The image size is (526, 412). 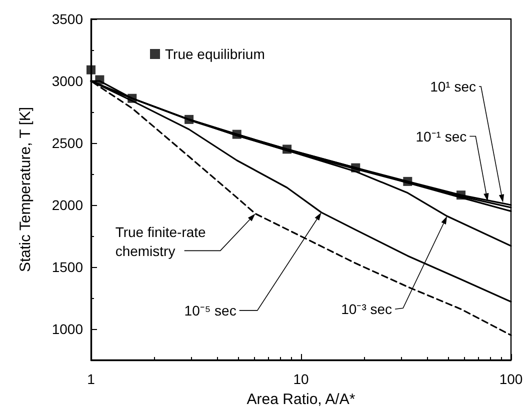 What do you see at coordinates (441, 136) in the screenshot?
I see `annotation: 10⁻¹ sec` at bounding box center [441, 136].